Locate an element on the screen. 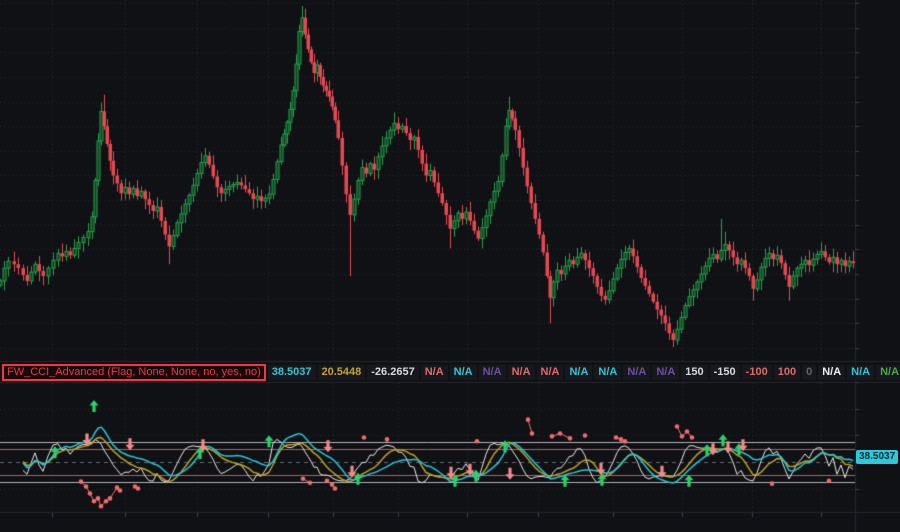 Image resolution: width=900 pixels, height=532 pixels. status-value-16: 0 is located at coordinates (809, 372).